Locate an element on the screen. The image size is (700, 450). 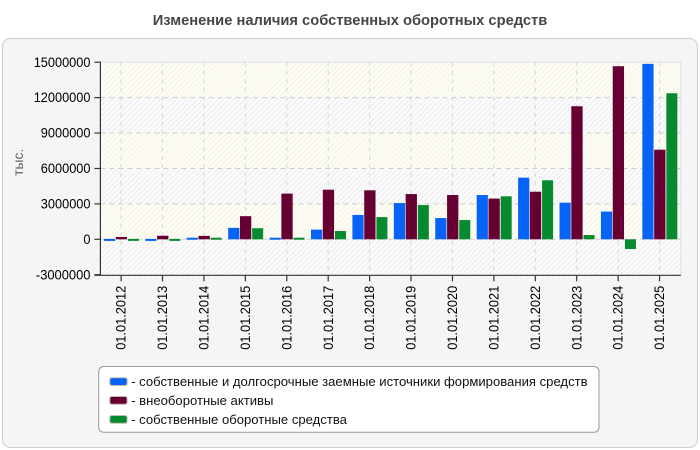
svg-text:- собственные оборотные средст: - собственные оборотные средства is located at coordinates (239, 419).